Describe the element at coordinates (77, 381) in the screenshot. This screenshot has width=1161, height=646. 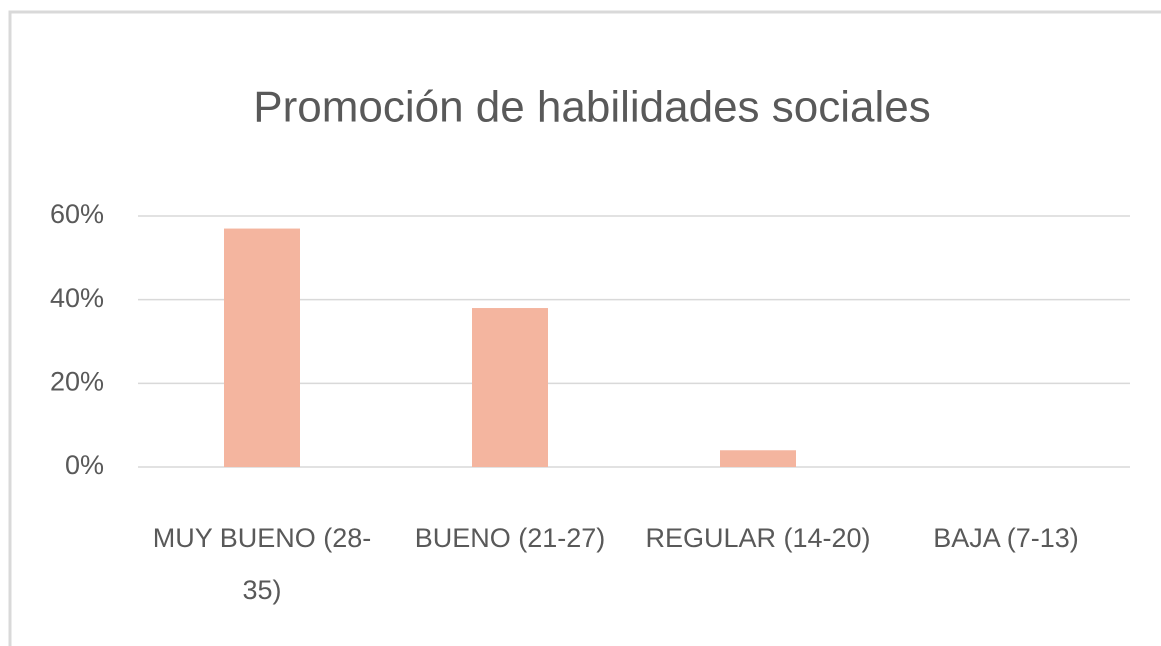
I see `y-tick-label: 20%` at that location.